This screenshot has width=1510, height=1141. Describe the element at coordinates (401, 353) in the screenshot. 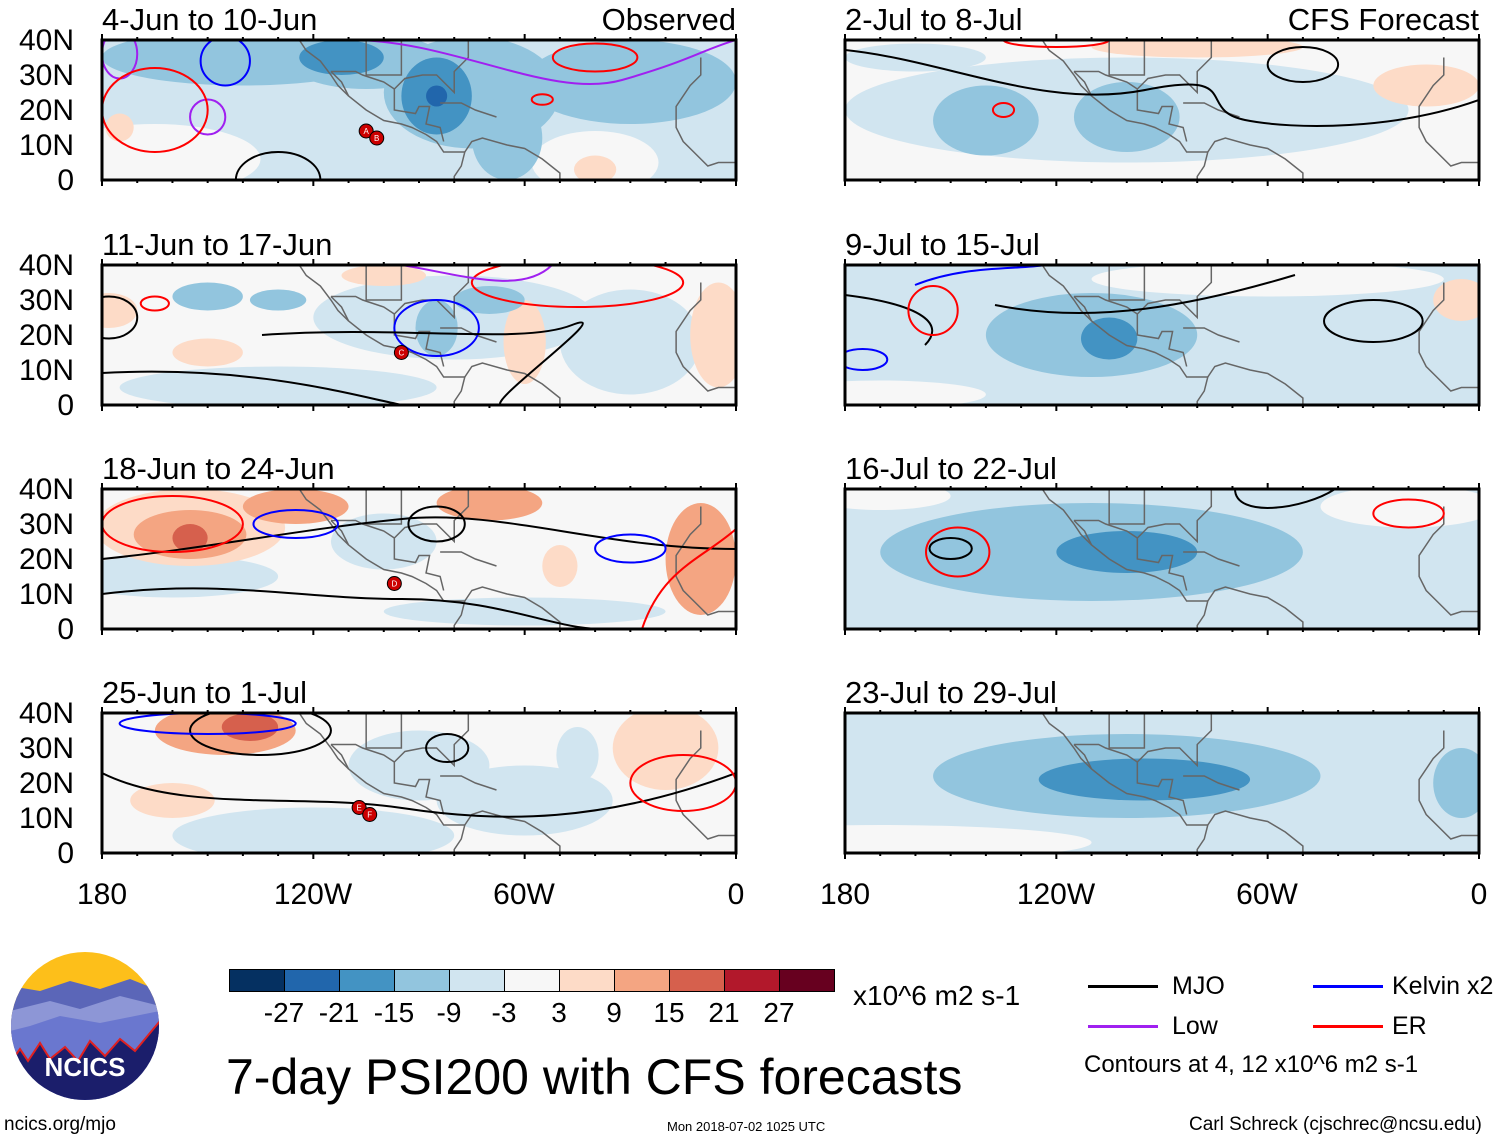

I see `storm-label: C` at that location.